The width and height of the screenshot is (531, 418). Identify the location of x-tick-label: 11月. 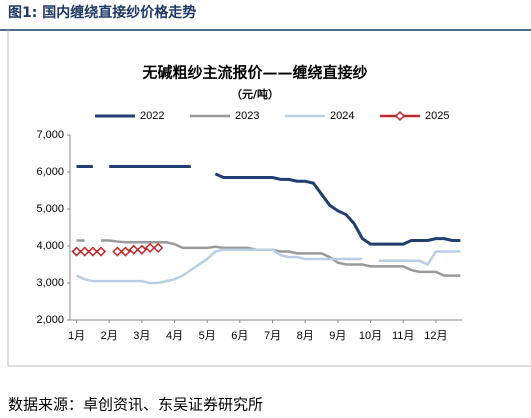
(403, 336).